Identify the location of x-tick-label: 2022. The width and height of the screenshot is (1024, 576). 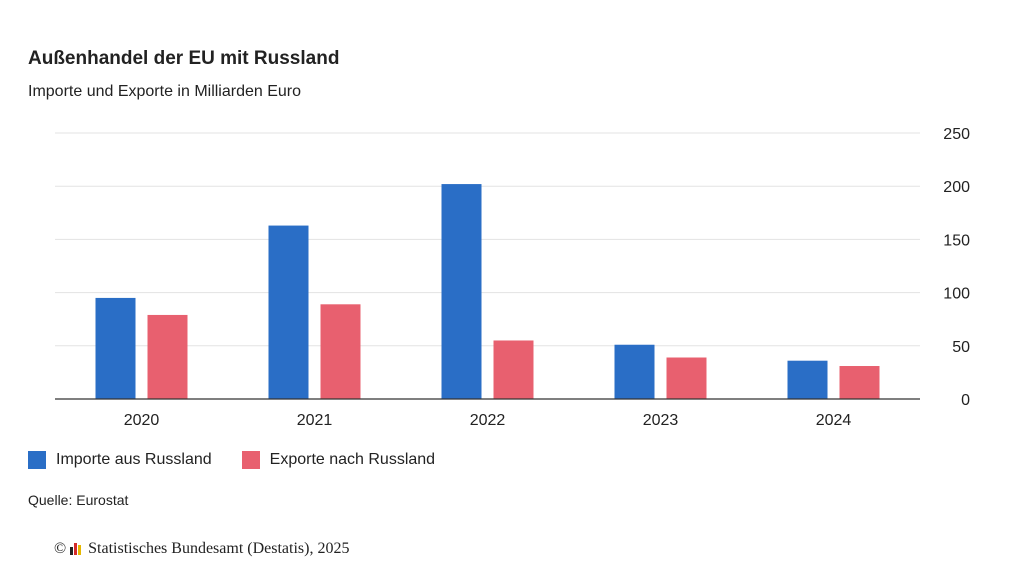
(488, 420).